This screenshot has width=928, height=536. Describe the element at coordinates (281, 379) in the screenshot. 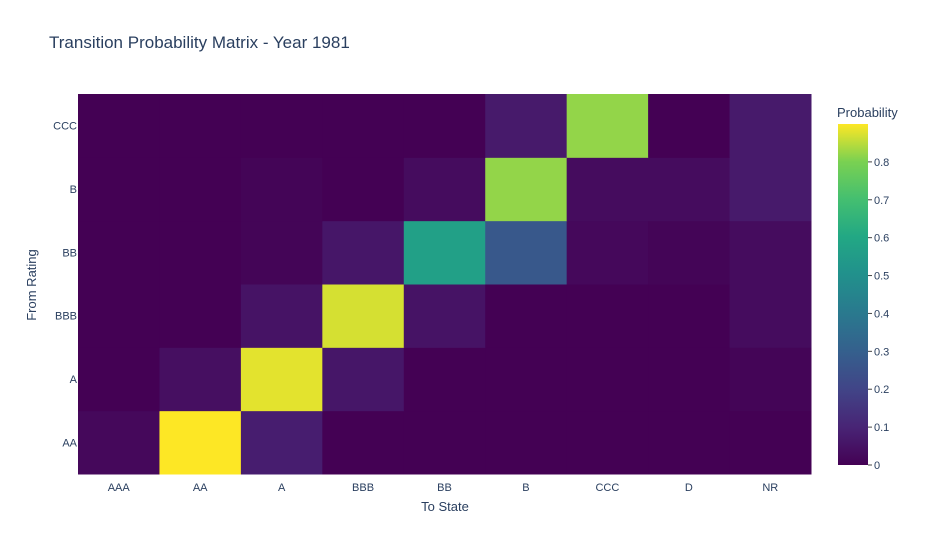

I see `heatmap-cell-a-a` at that location.